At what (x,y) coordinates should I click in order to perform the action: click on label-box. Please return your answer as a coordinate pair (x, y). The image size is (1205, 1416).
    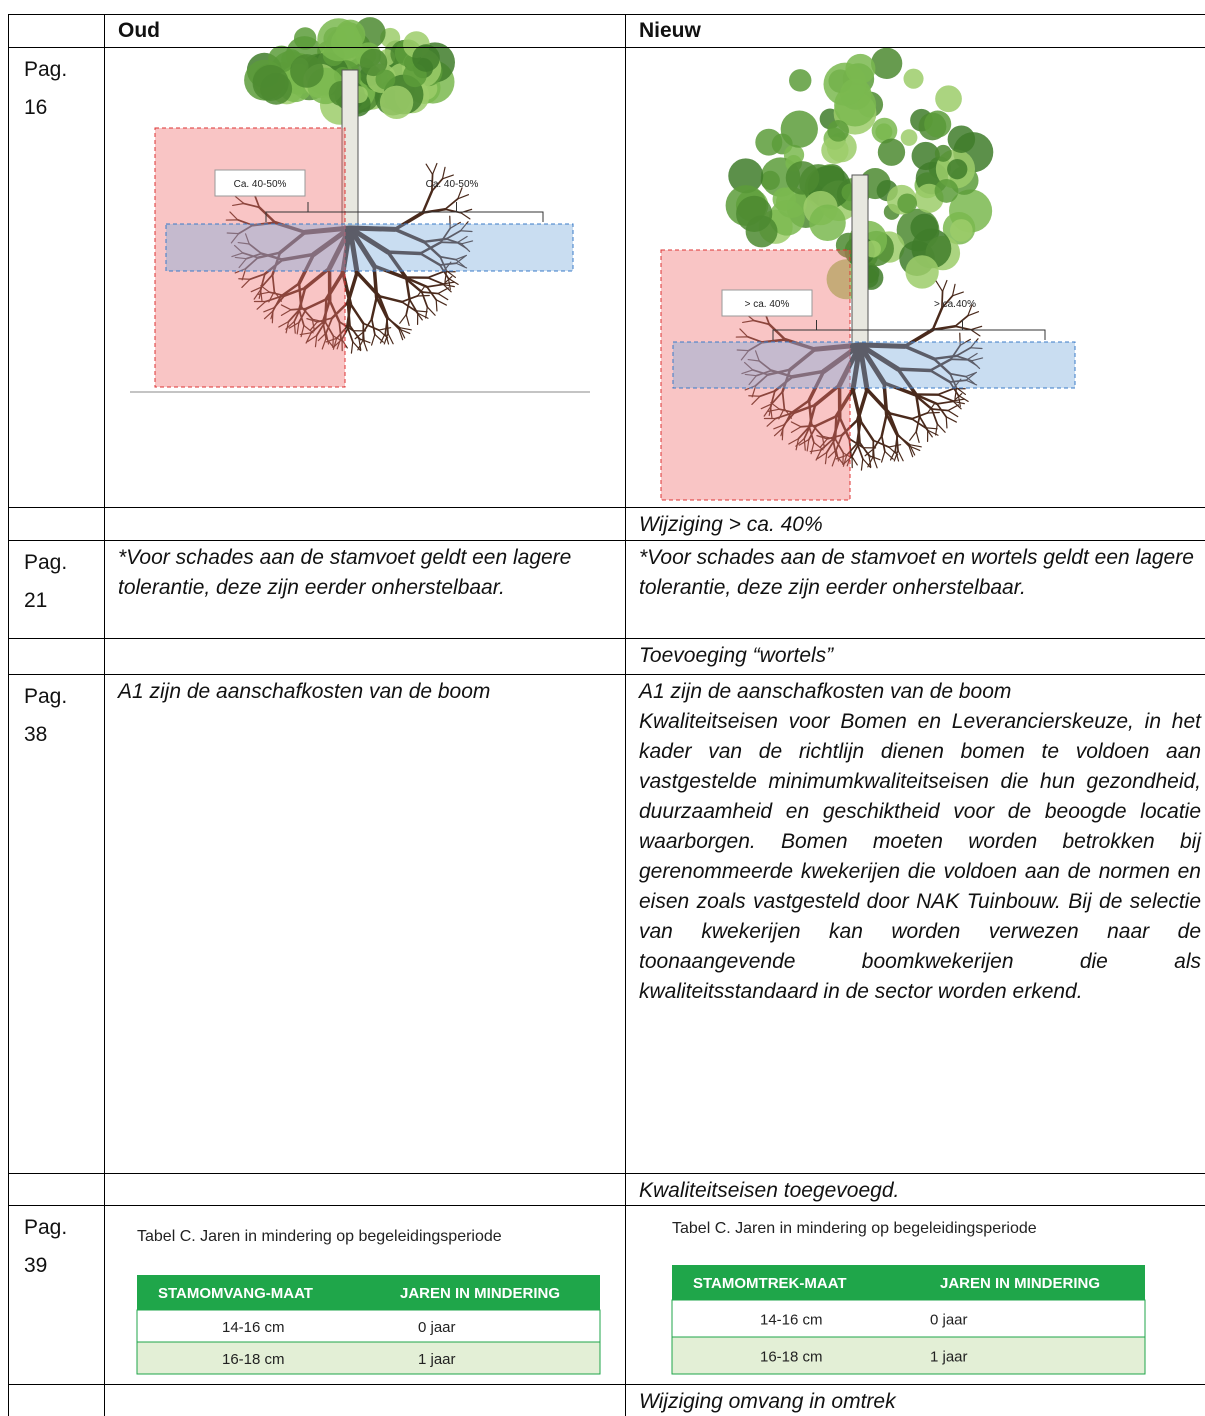
    Looking at the image, I should click on (767, 303).